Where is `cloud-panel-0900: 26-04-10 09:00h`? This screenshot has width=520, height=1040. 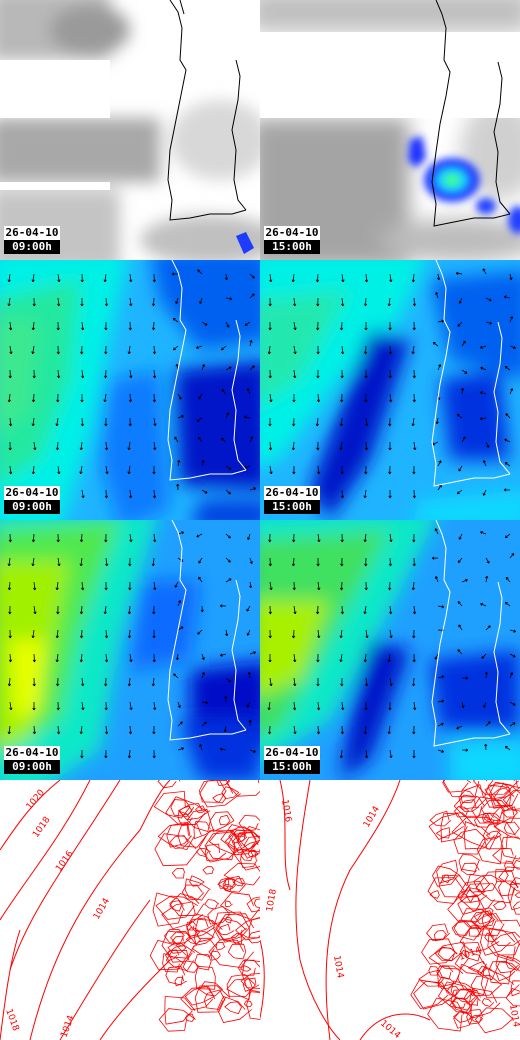 cloud-panel-0900: 26-04-10 09:00h is located at coordinates (130, 130).